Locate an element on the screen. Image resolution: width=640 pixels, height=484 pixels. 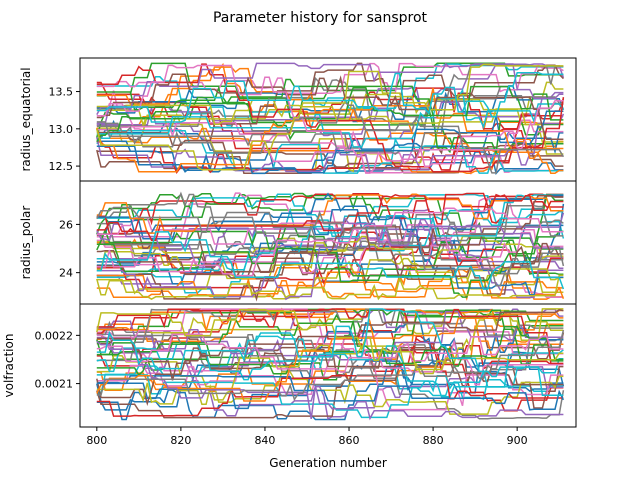
y-tick-label: 13.0 is located at coordinates (61, 129).